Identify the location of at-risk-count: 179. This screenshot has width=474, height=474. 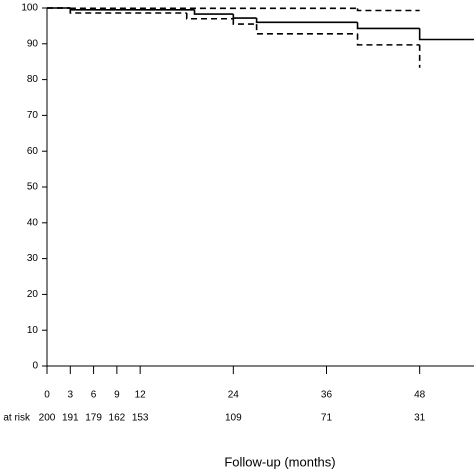
(93, 418).